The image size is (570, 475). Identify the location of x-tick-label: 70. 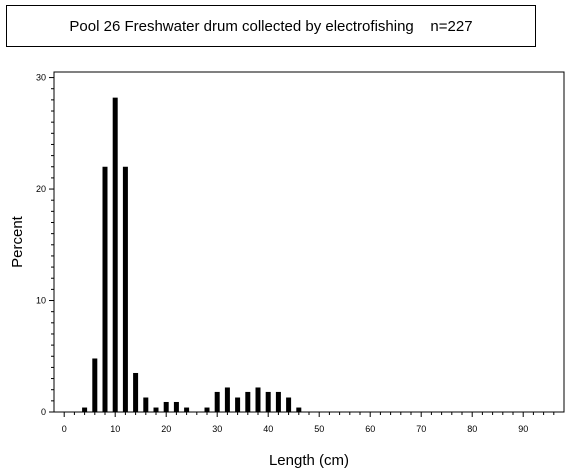
(421, 429).